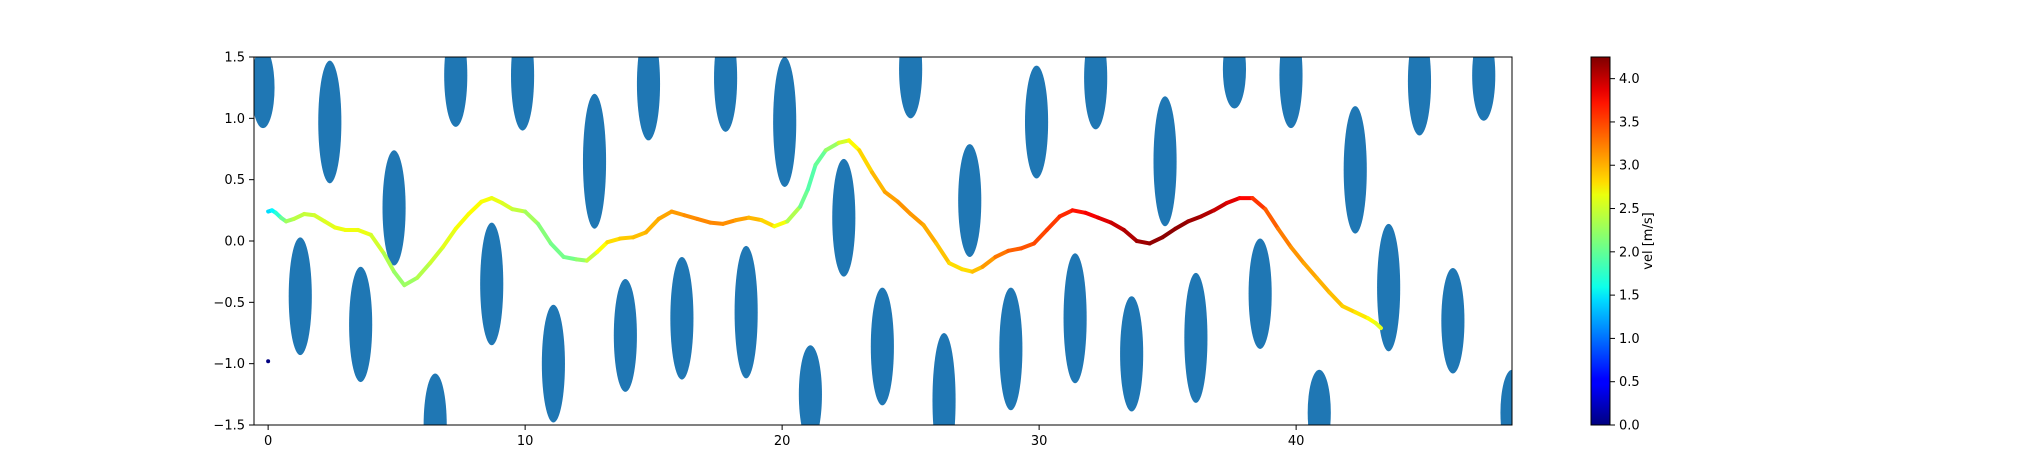 The width and height of the screenshot is (2018, 473). Describe the element at coordinates (1296, 441) in the screenshot. I see `x-tick-label: 40` at that location.